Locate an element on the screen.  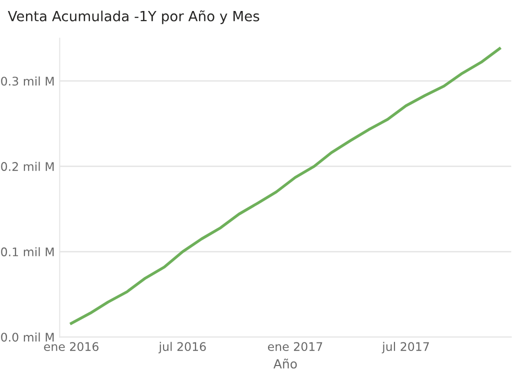
x-tick-label: ene 2016 is located at coordinates (71, 347).